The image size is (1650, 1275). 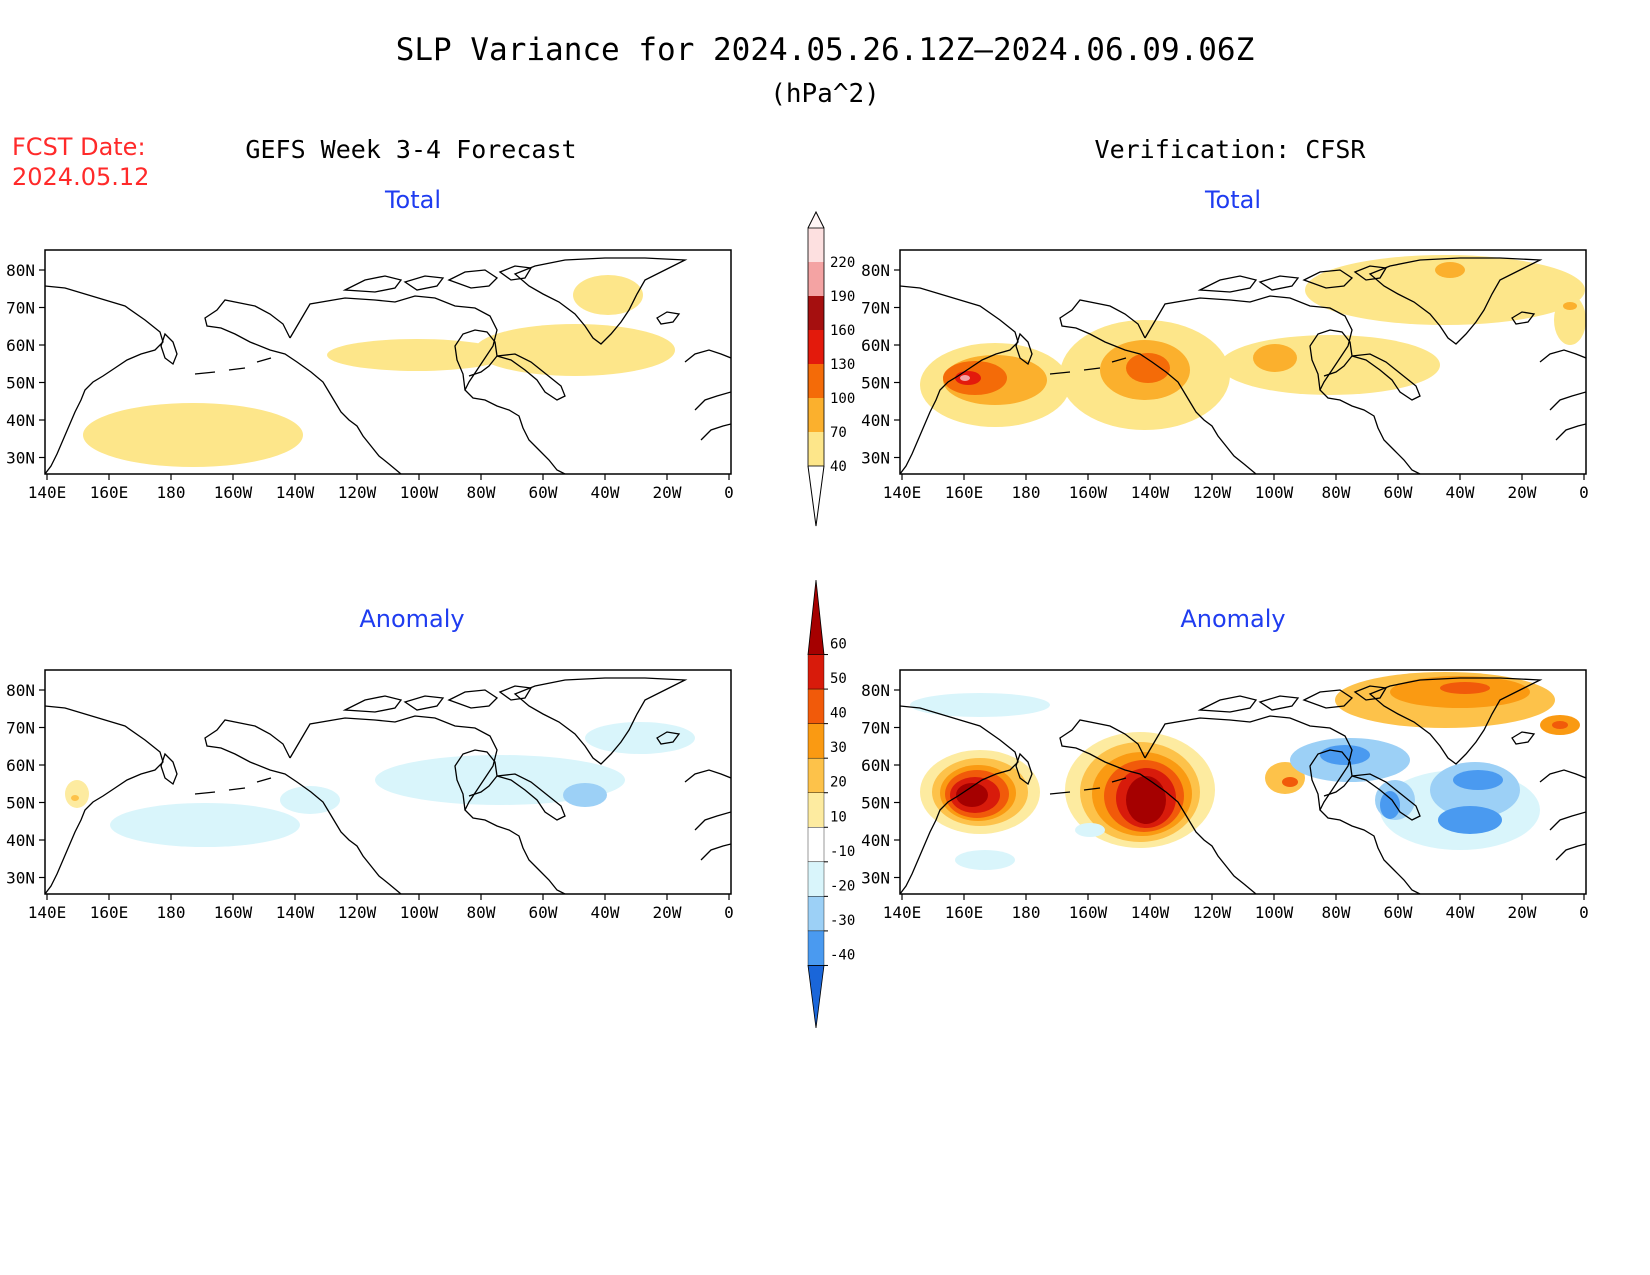 I want to click on colorbar-tick-label: 70, so click(x=838, y=433).